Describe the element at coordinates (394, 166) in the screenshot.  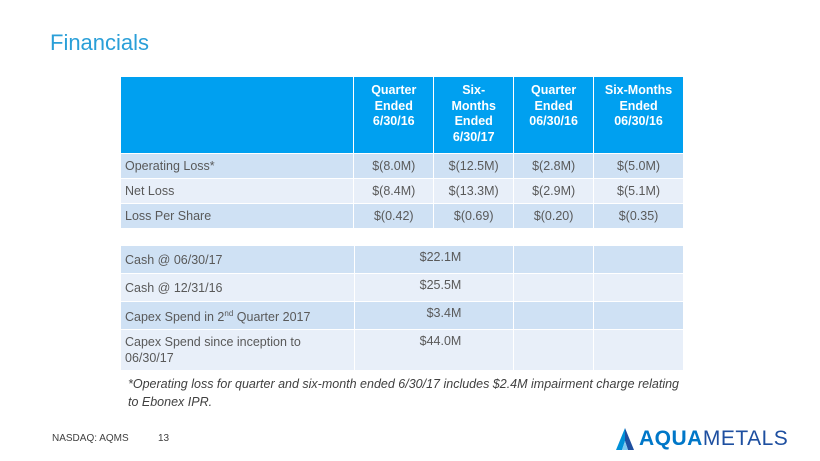
I see `cell-value: $(8.0M)` at that location.